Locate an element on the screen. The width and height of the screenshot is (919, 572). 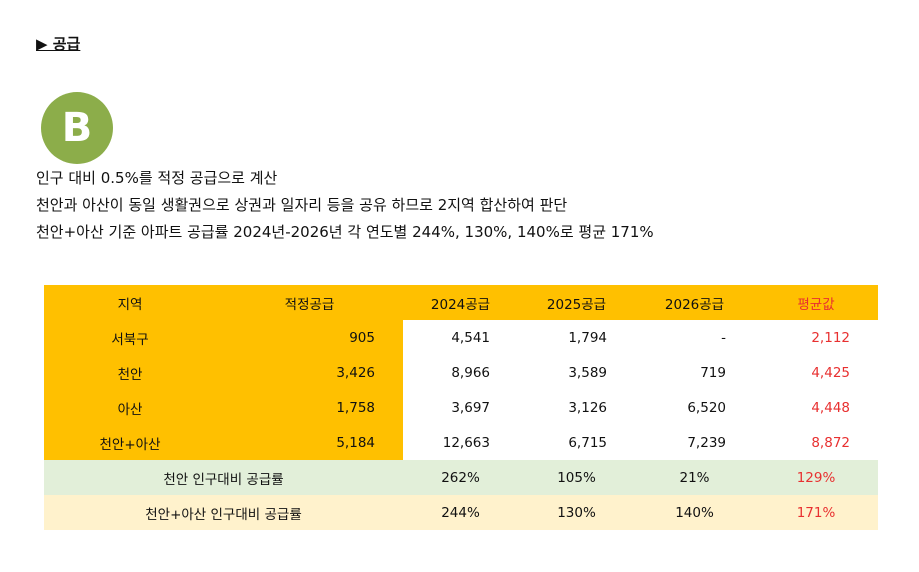
badge-circle-icon: B is located at coordinates (77, 128).